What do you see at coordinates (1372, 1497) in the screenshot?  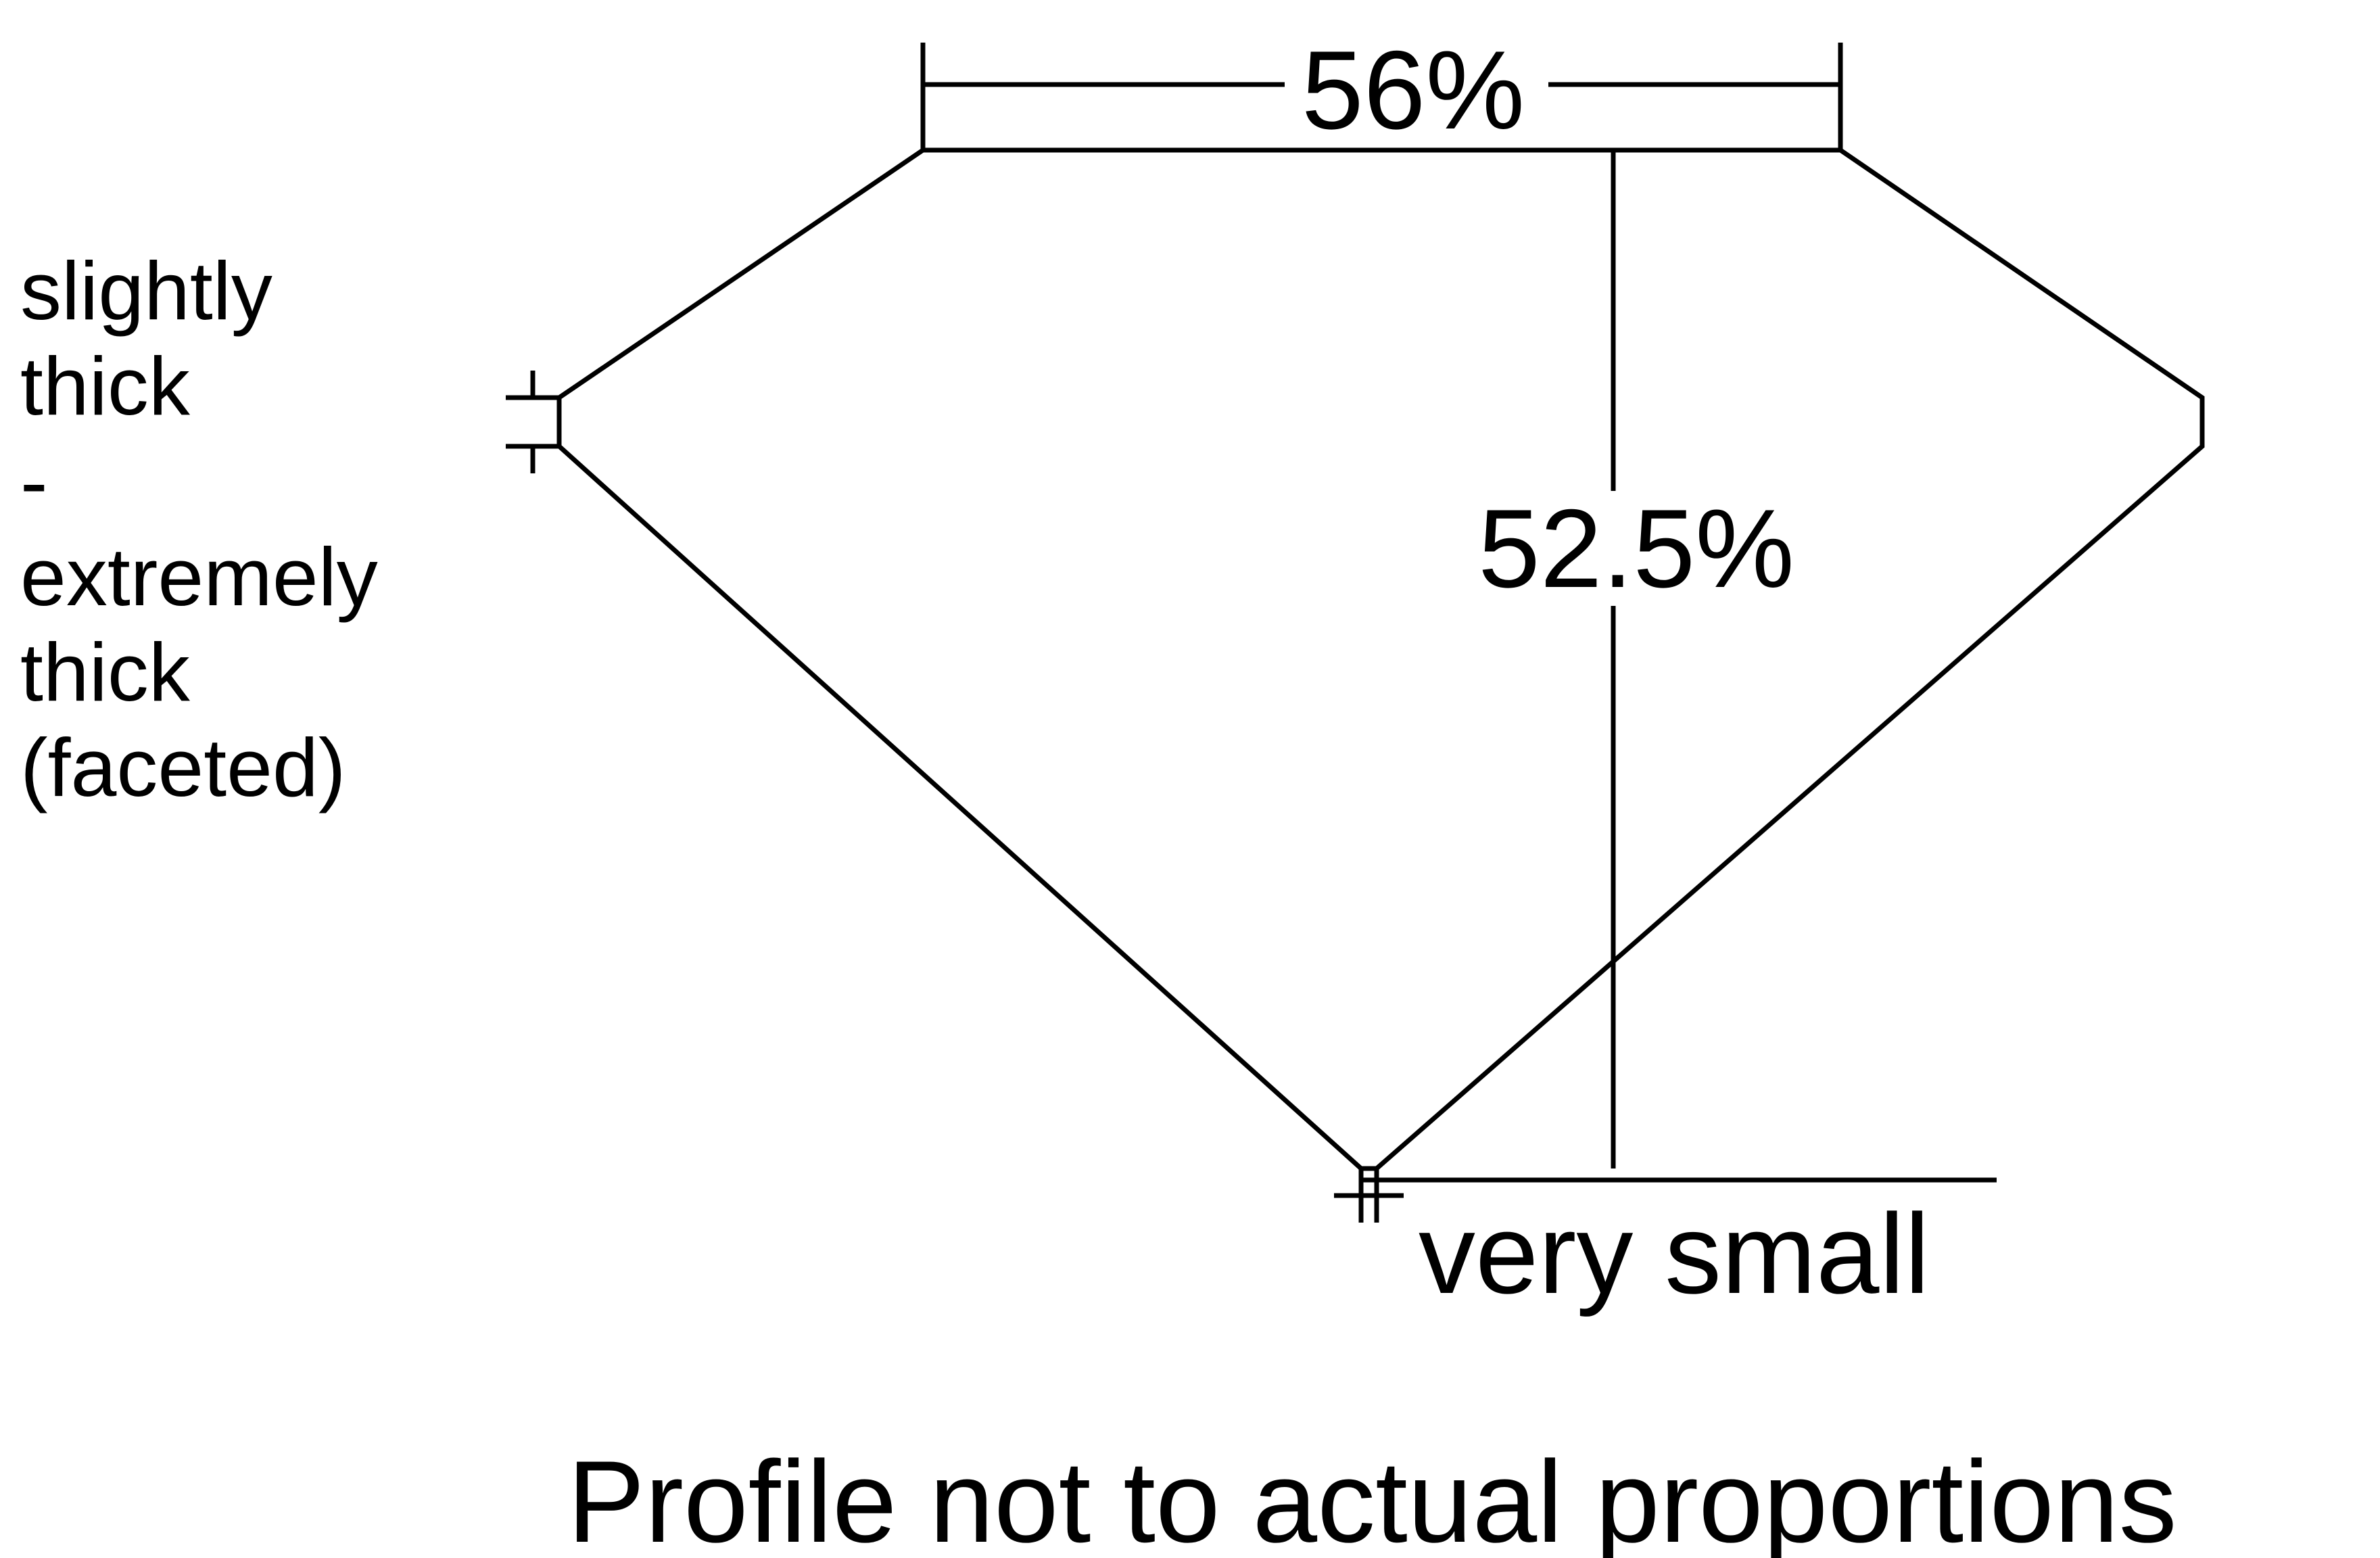 I see `footnote: Profile not to actual proportions` at bounding box center [1372, 1497].